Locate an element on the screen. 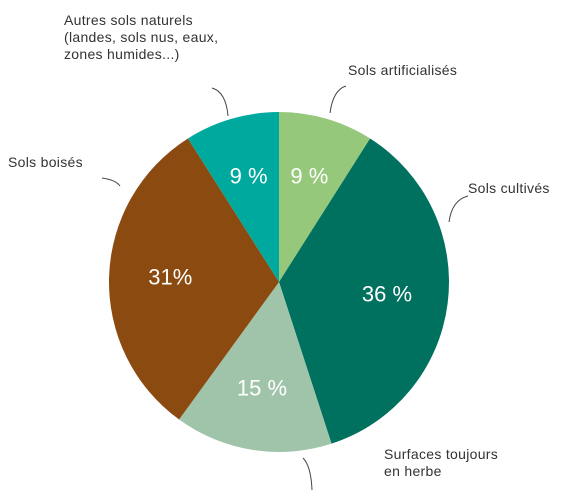 This screenshot has height=497, width=582. category-label: Sols boisés is located at coordinates (45, 162).